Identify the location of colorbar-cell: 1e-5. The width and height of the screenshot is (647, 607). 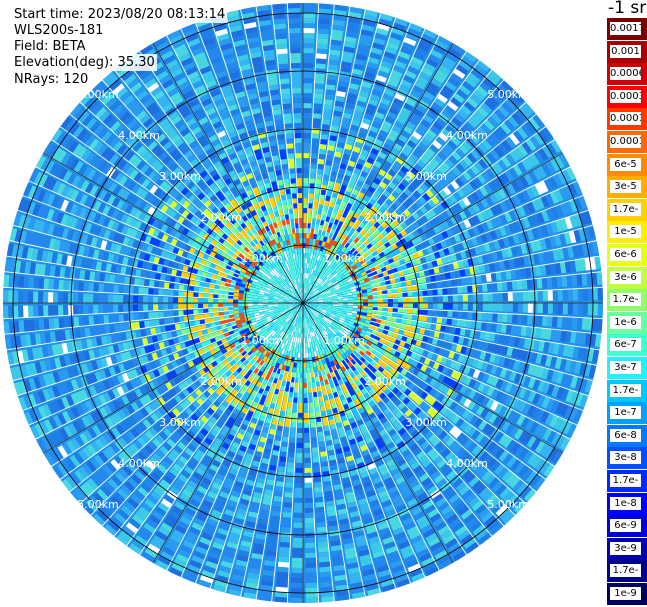
(627, 232).